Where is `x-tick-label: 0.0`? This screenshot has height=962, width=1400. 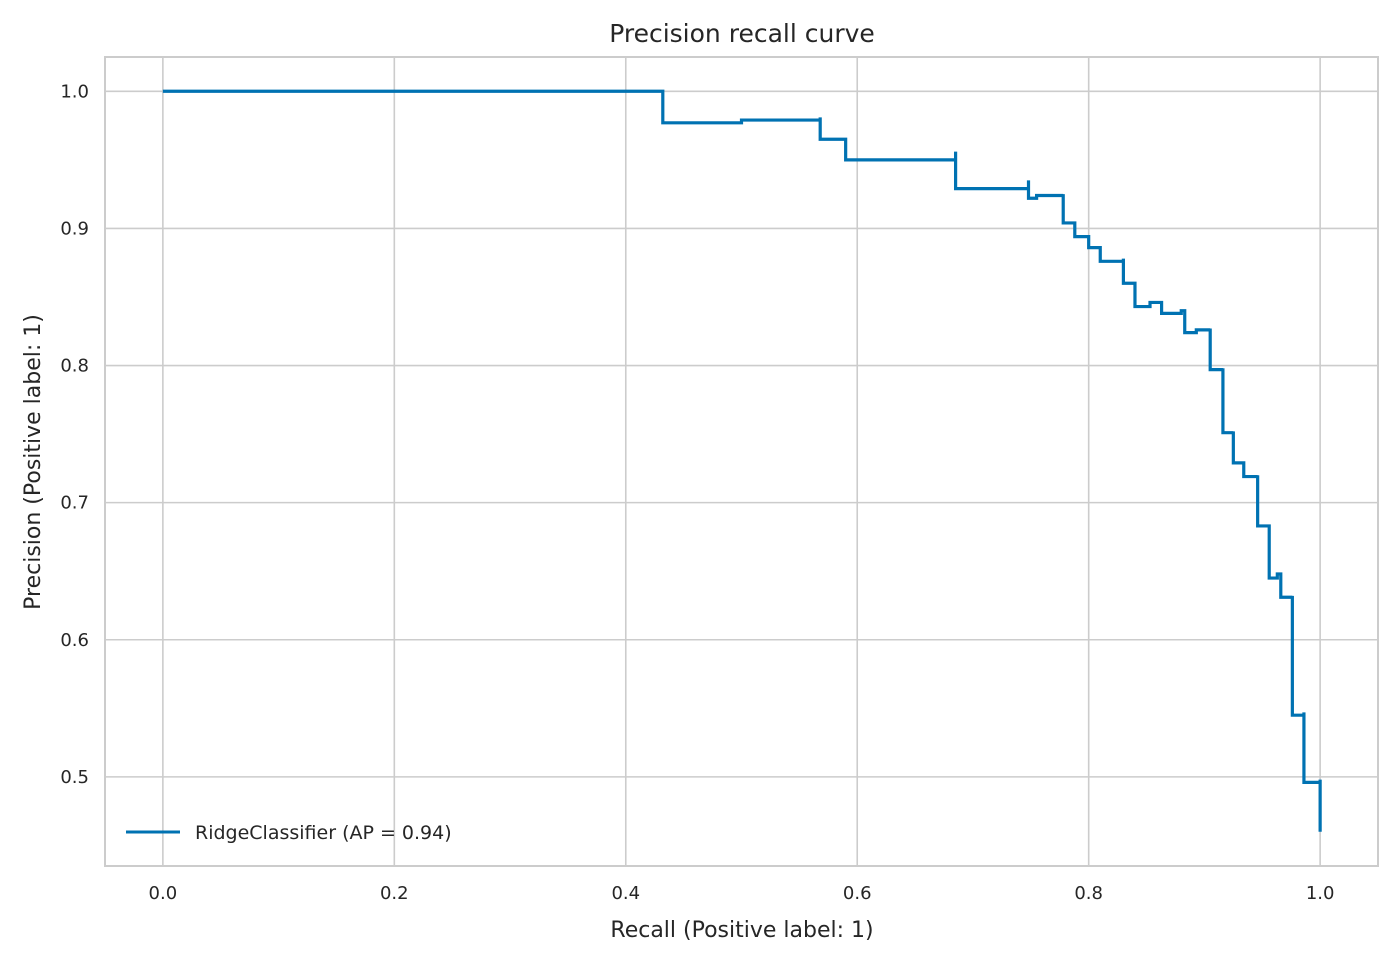
x-tick-label: 0.0 is located at coordinates (163, 893).